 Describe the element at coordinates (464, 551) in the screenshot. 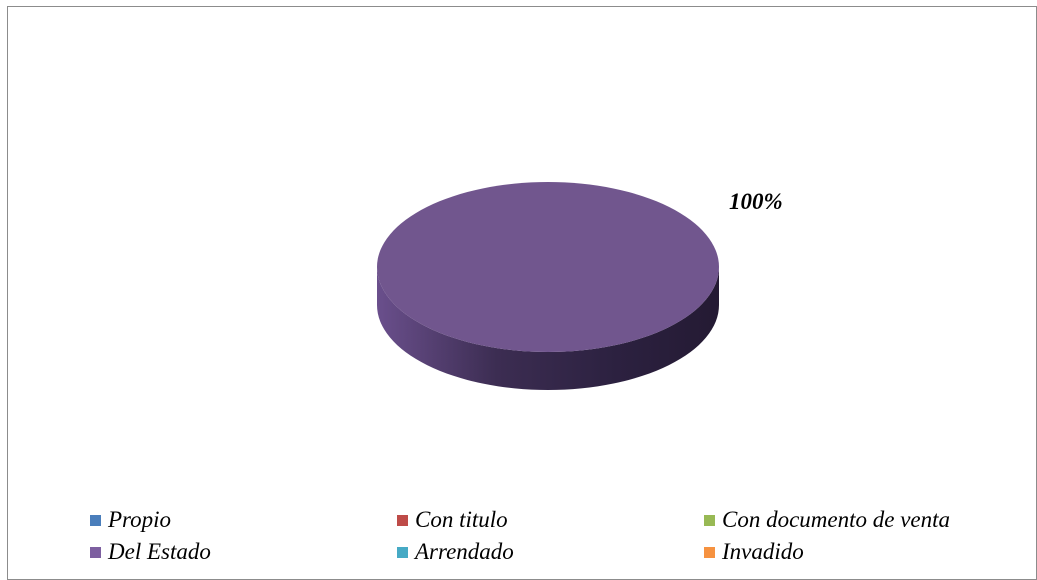

I see `legend-label-arrendado: Arrendado` at that location.